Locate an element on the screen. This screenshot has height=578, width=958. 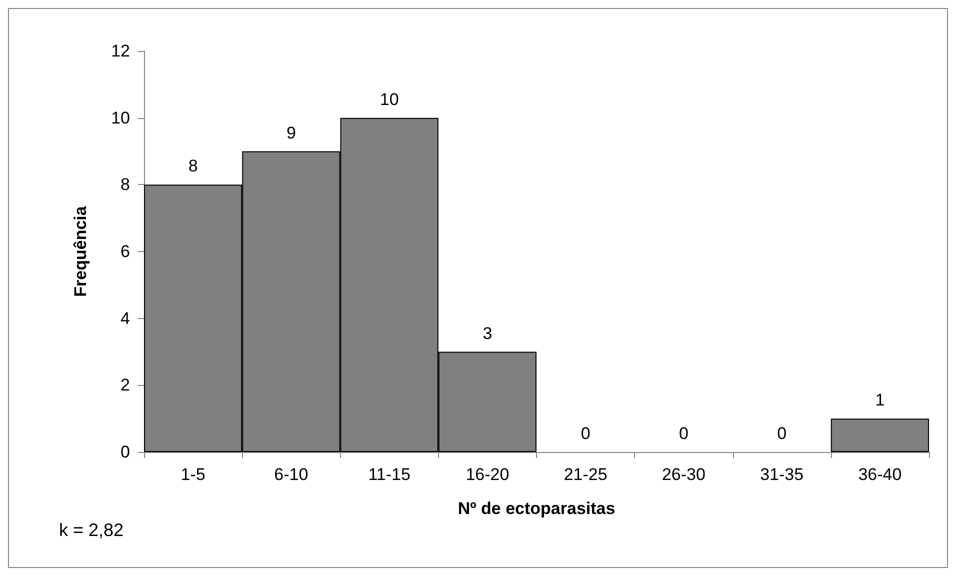
y-tick-label: 6 is located at coordinates (125, 251).